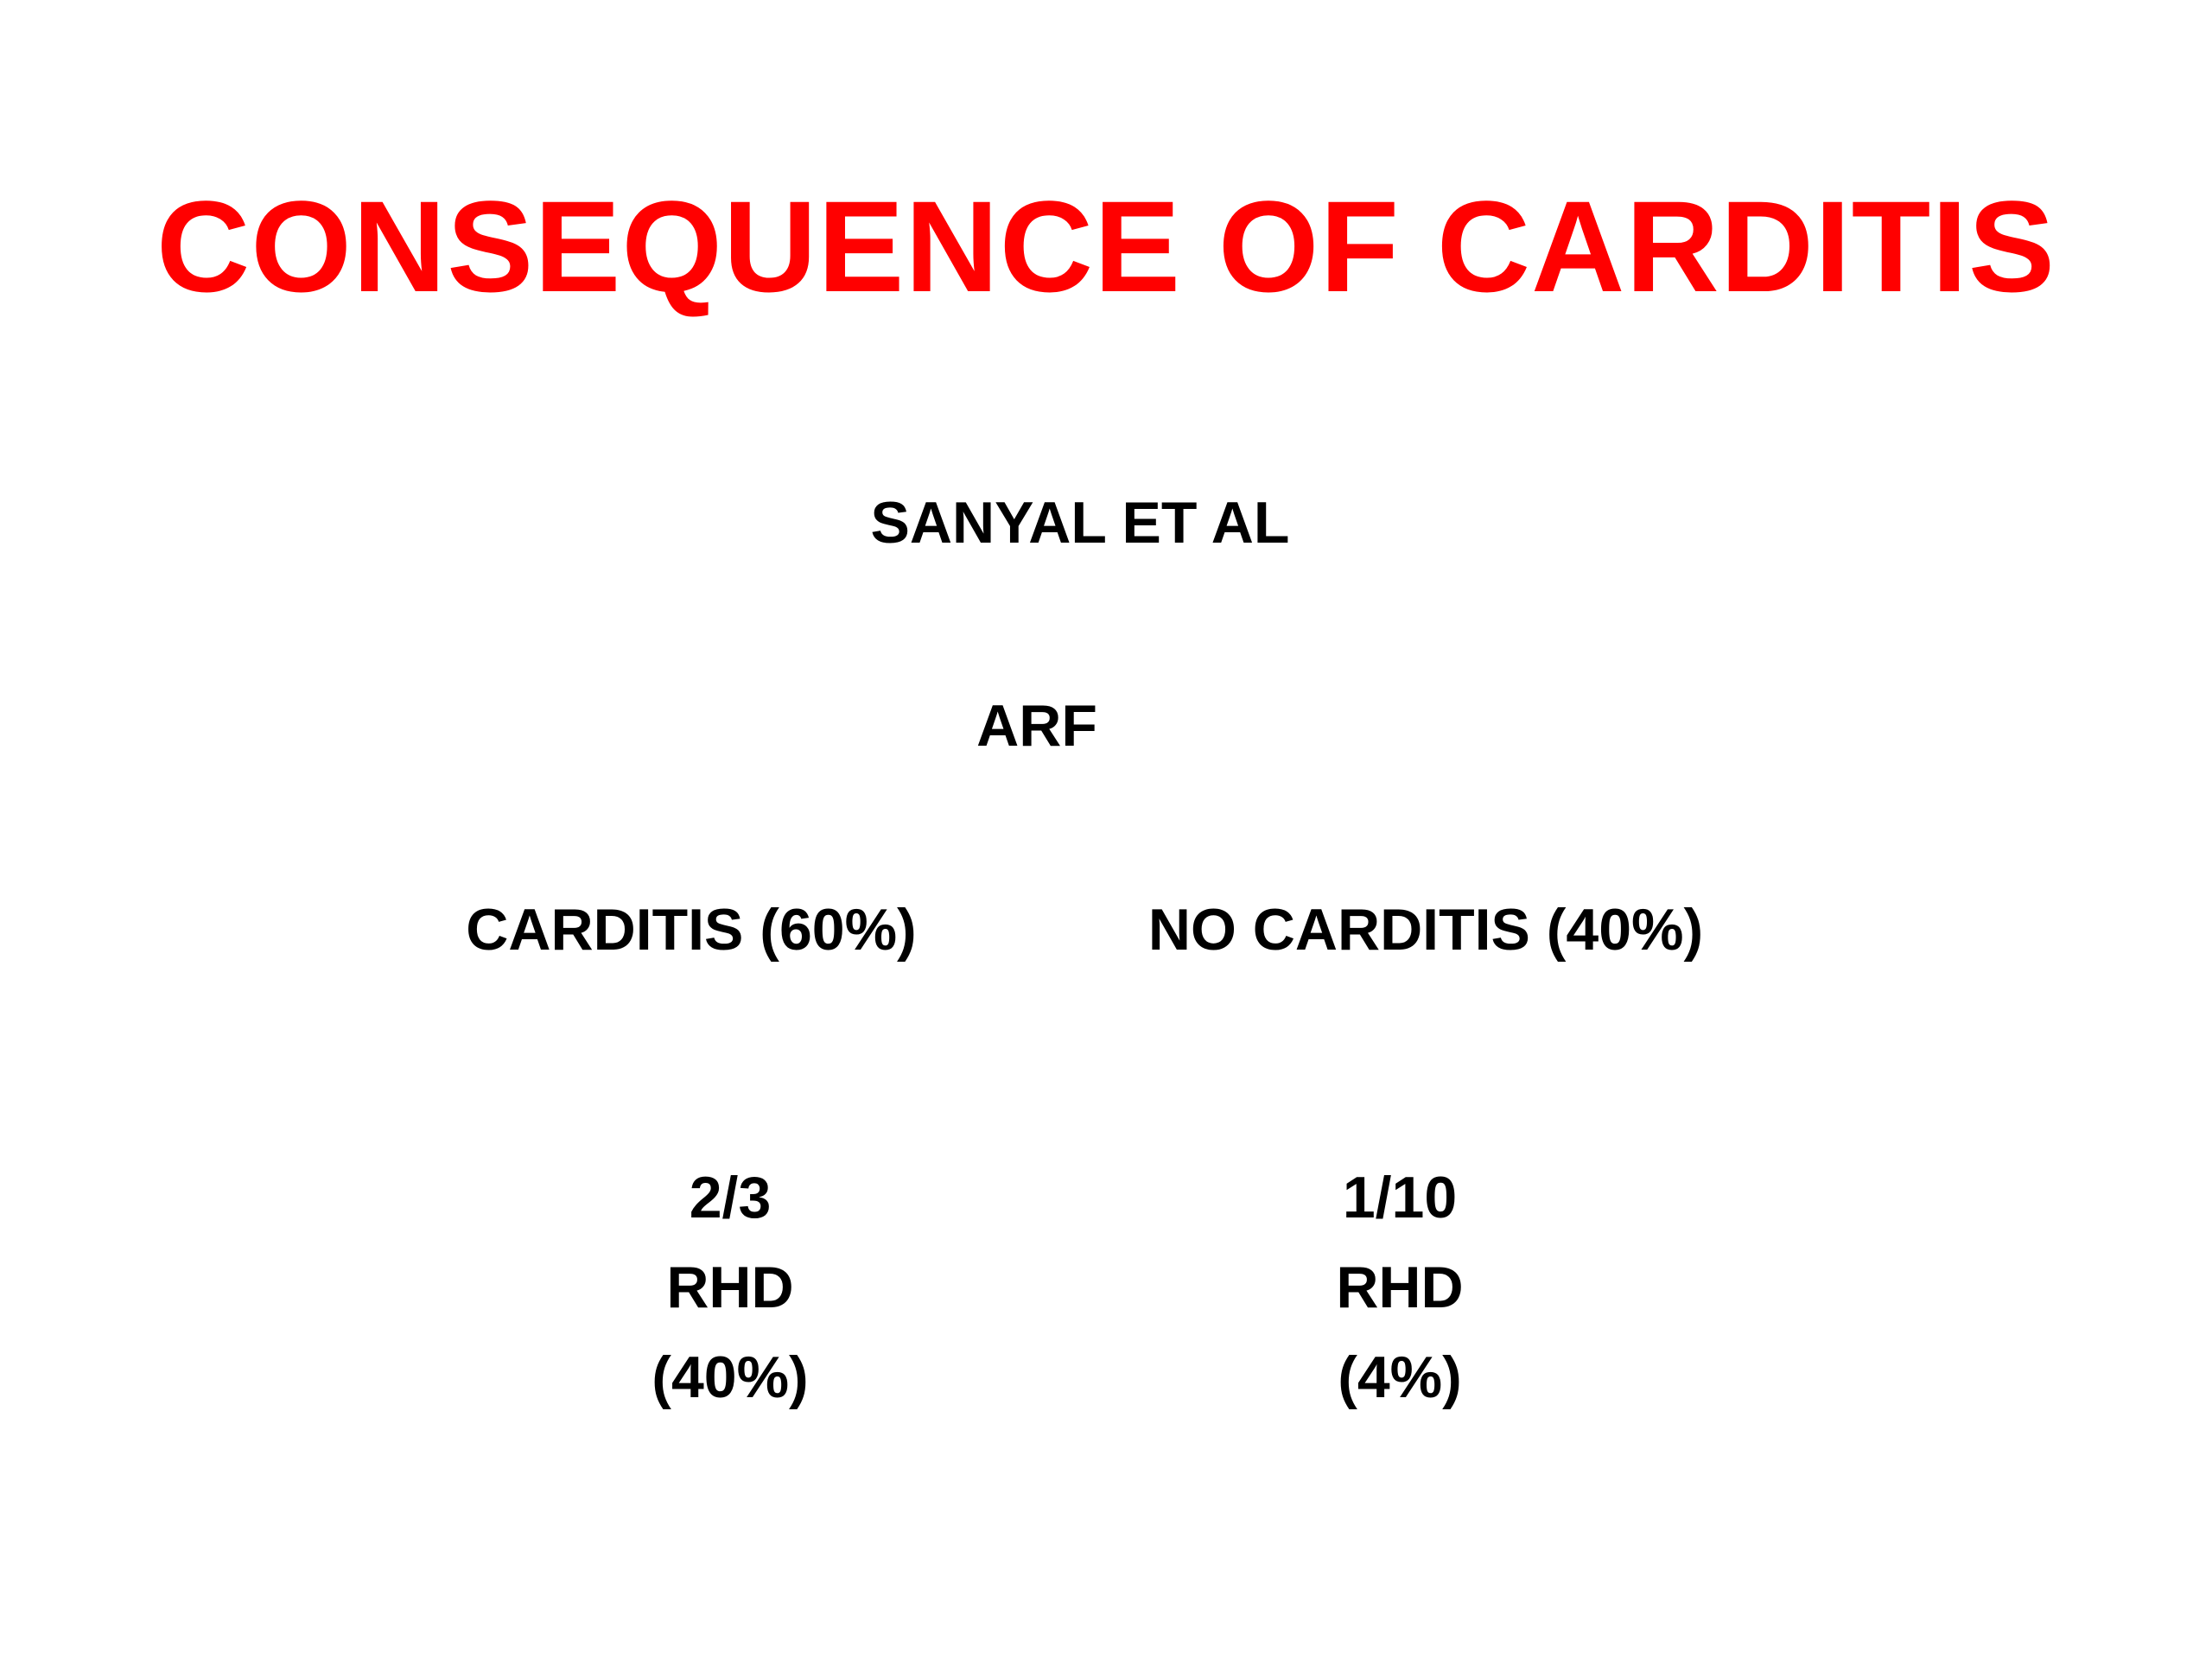 This screenshot has height=1659, width=2212. I want to click on outcome-carditis: 2/3 RHD (40%), so click(730, 1287).